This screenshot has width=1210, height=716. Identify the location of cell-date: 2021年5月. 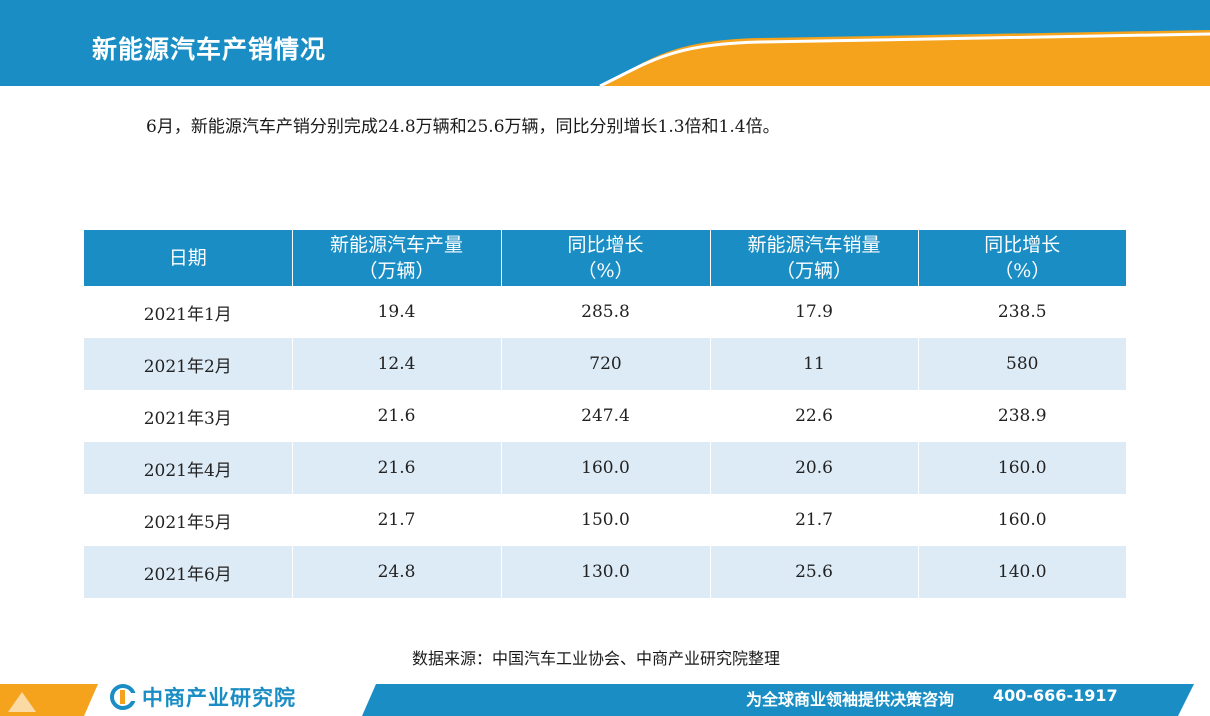
(188, 520).